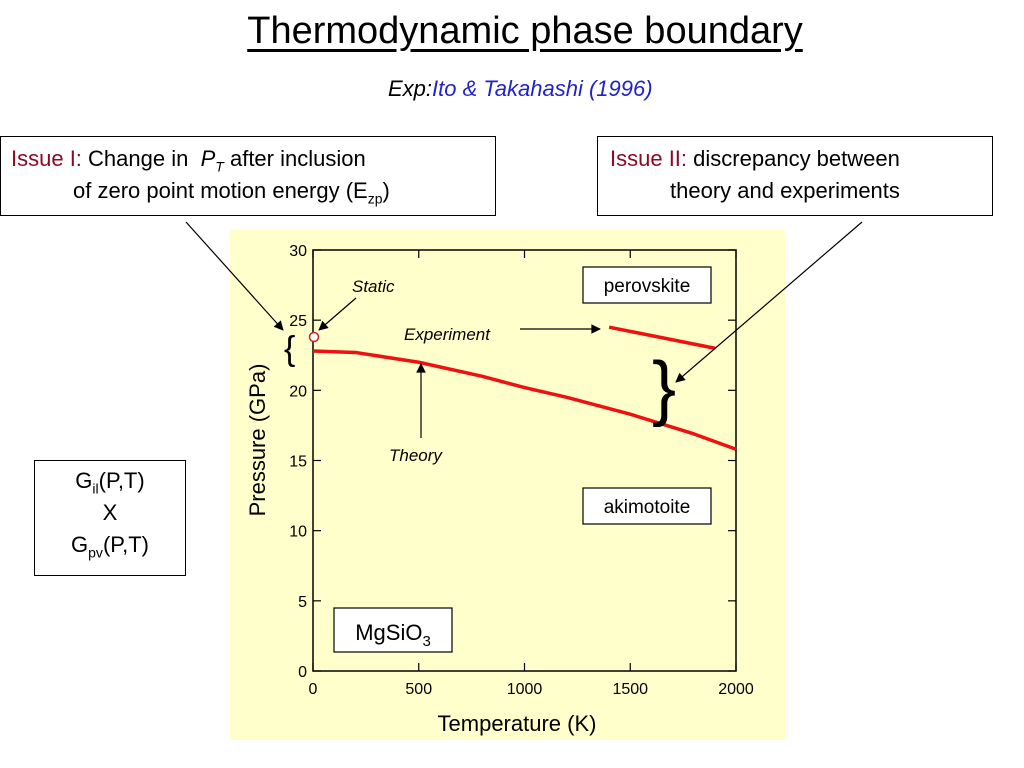 The width and height of the screenshot is (1024, 768). I want to click on compound-box, so click(393, 630).